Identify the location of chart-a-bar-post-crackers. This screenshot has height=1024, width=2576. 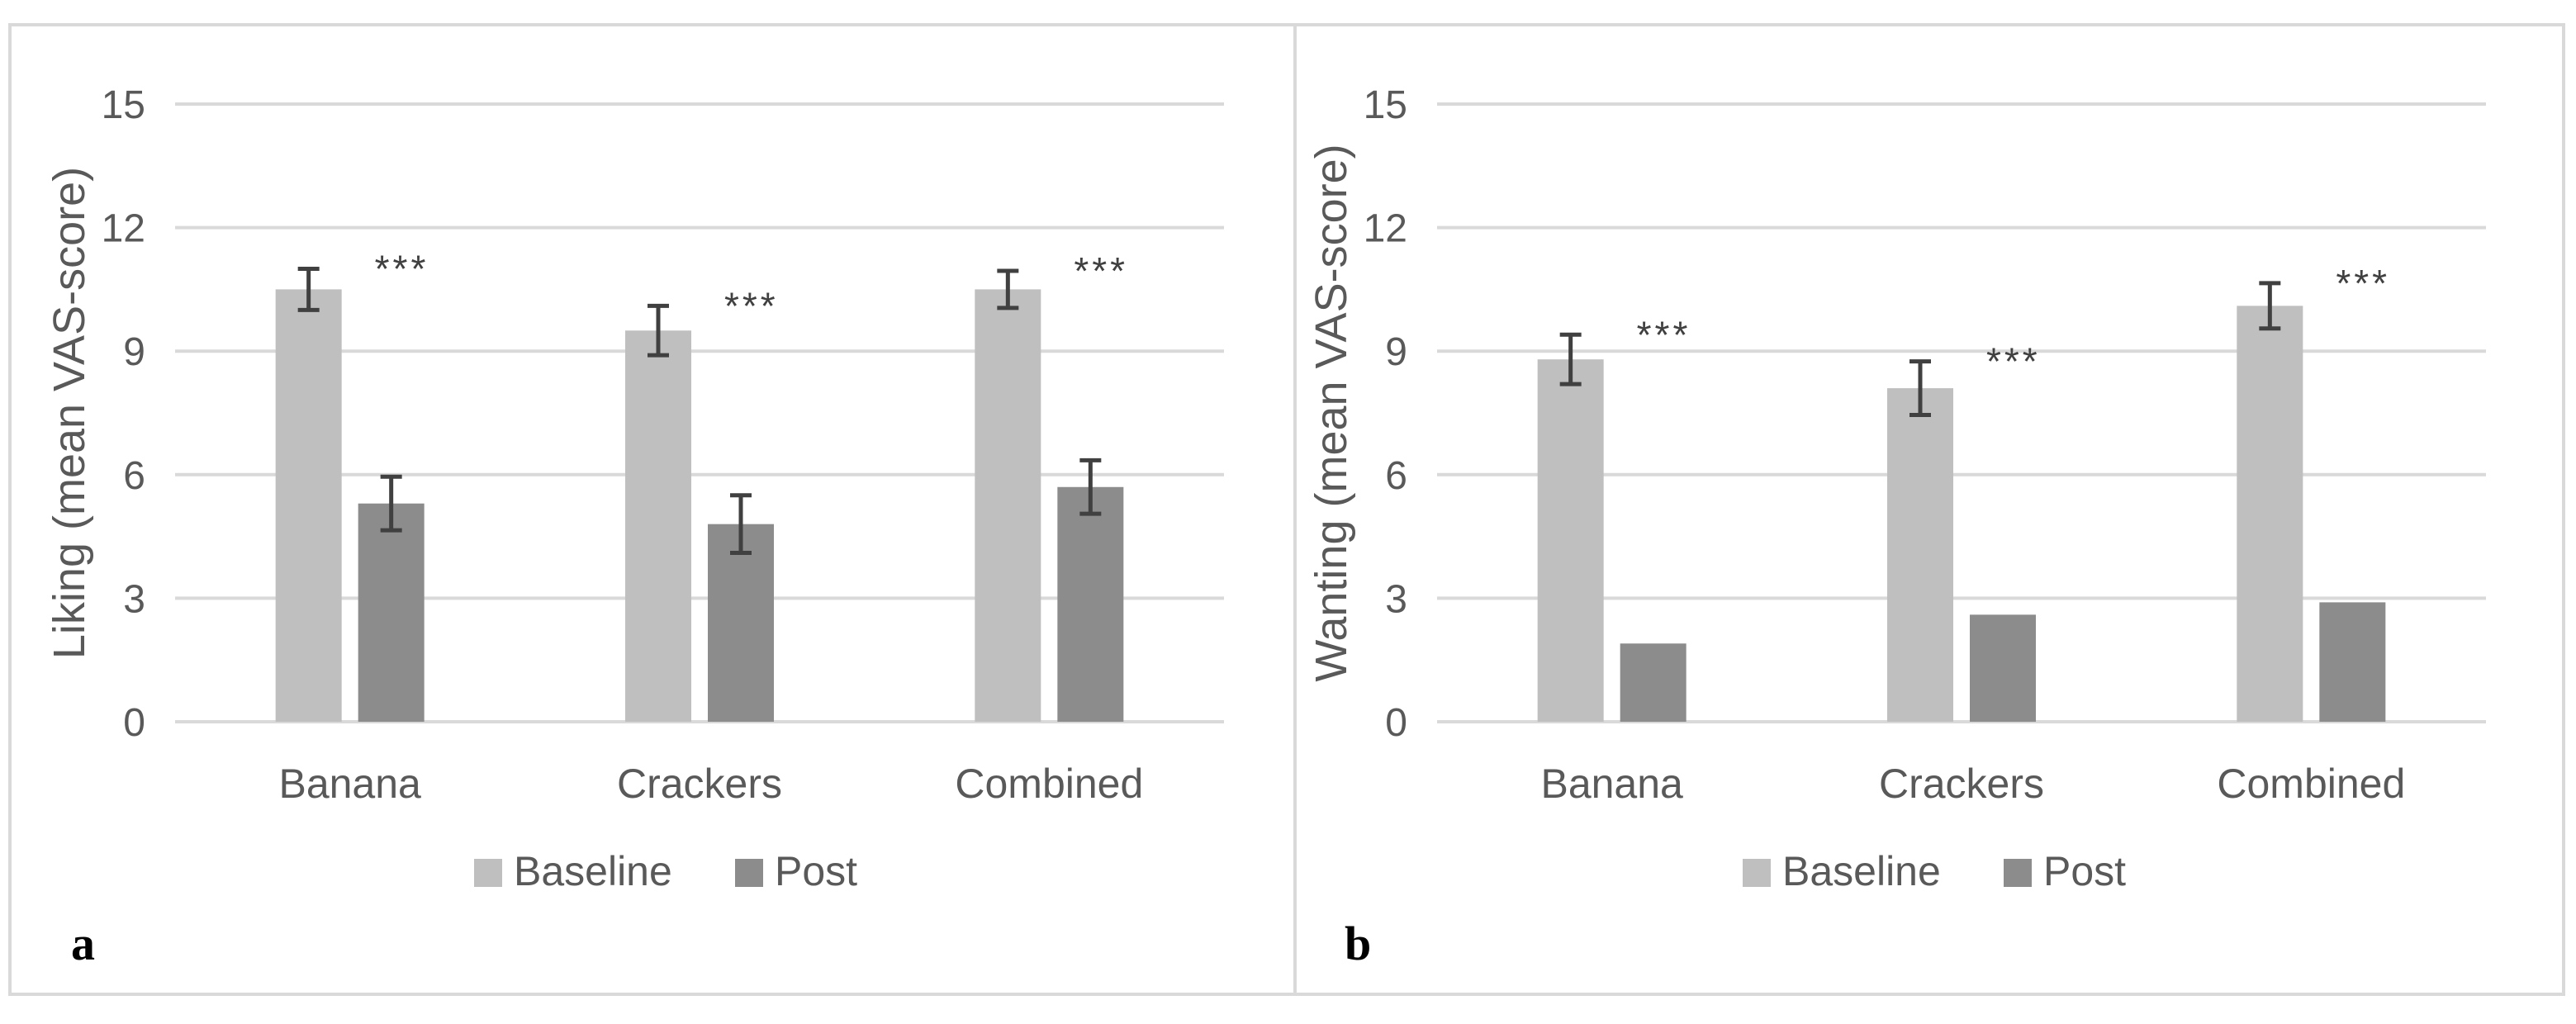
(741, 623).